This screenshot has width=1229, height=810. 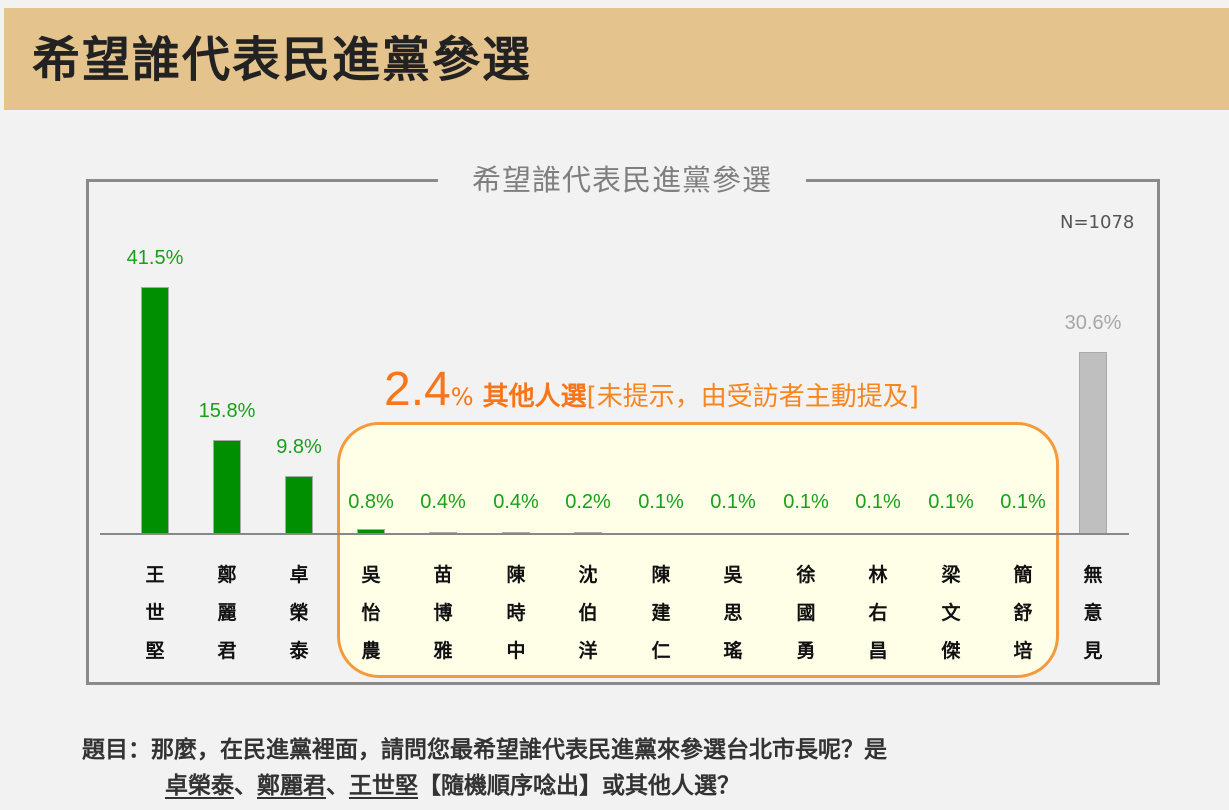 I want to click on category-label-char: 徐, so click(x=806, y=575).